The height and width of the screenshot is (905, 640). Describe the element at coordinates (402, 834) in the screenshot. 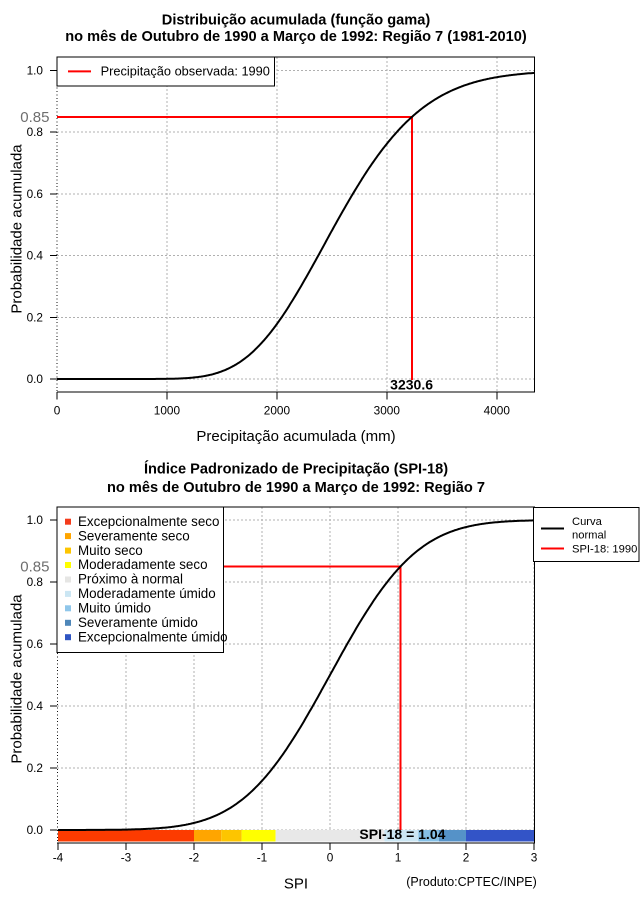

I see `svg-text: SPI-18 = 1.04` at that location.